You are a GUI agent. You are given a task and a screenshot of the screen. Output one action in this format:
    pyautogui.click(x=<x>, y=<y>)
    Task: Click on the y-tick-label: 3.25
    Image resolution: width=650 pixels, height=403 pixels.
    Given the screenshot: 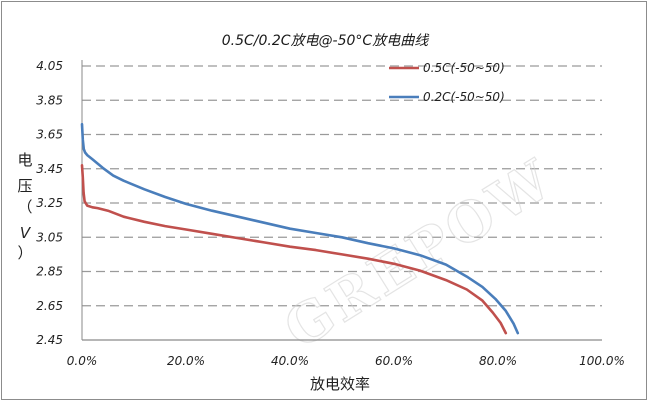 What is the action you would take?
    pyautogui.click(x=49, y=203)
    